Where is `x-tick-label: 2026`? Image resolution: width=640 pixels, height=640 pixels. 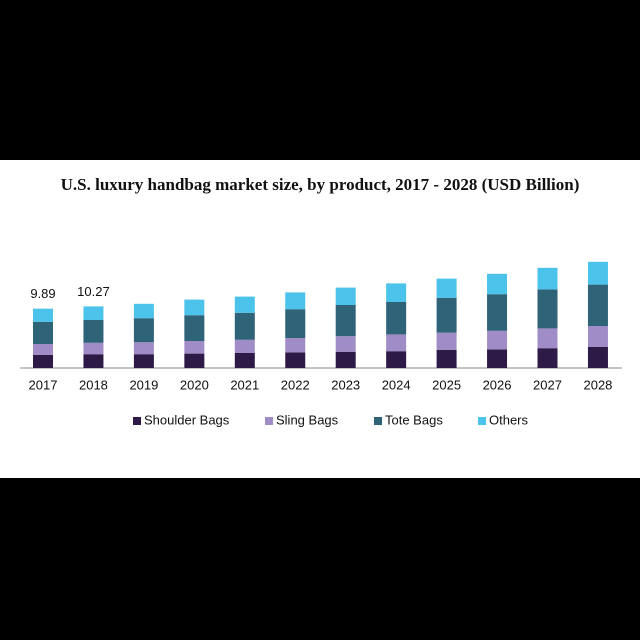 x-tick-label: 2026 is located at coordinates (497, 384).